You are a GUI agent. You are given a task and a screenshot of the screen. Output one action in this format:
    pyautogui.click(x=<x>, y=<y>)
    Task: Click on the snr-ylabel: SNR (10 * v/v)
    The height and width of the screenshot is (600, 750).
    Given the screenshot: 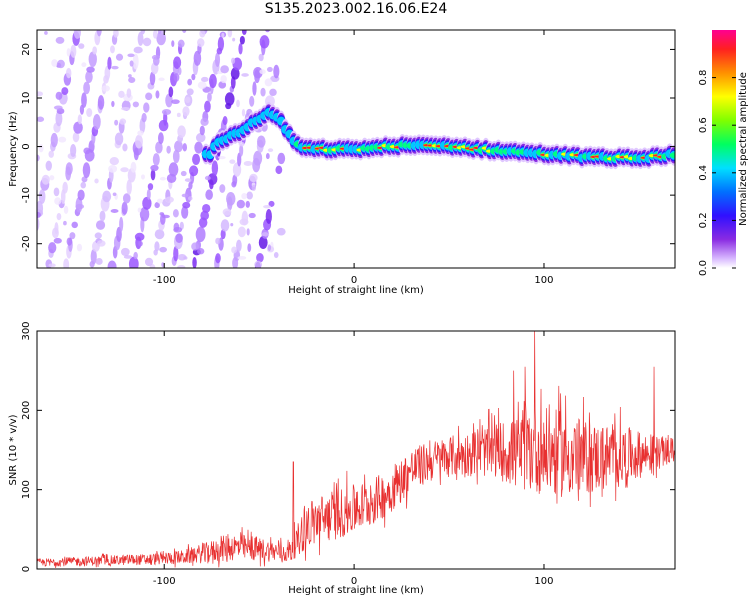 What is the action you would take?
    pyautogui.click(x=13, y=449)
    